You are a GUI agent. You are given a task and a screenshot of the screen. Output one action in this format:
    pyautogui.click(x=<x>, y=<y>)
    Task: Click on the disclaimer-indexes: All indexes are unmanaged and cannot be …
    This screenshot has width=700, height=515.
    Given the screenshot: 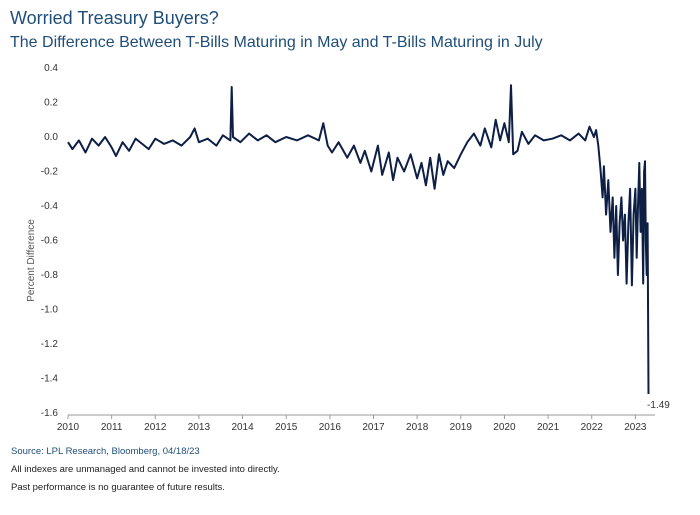 What is the action you would take?
    pyautogui.click(x=145, y=469)
    